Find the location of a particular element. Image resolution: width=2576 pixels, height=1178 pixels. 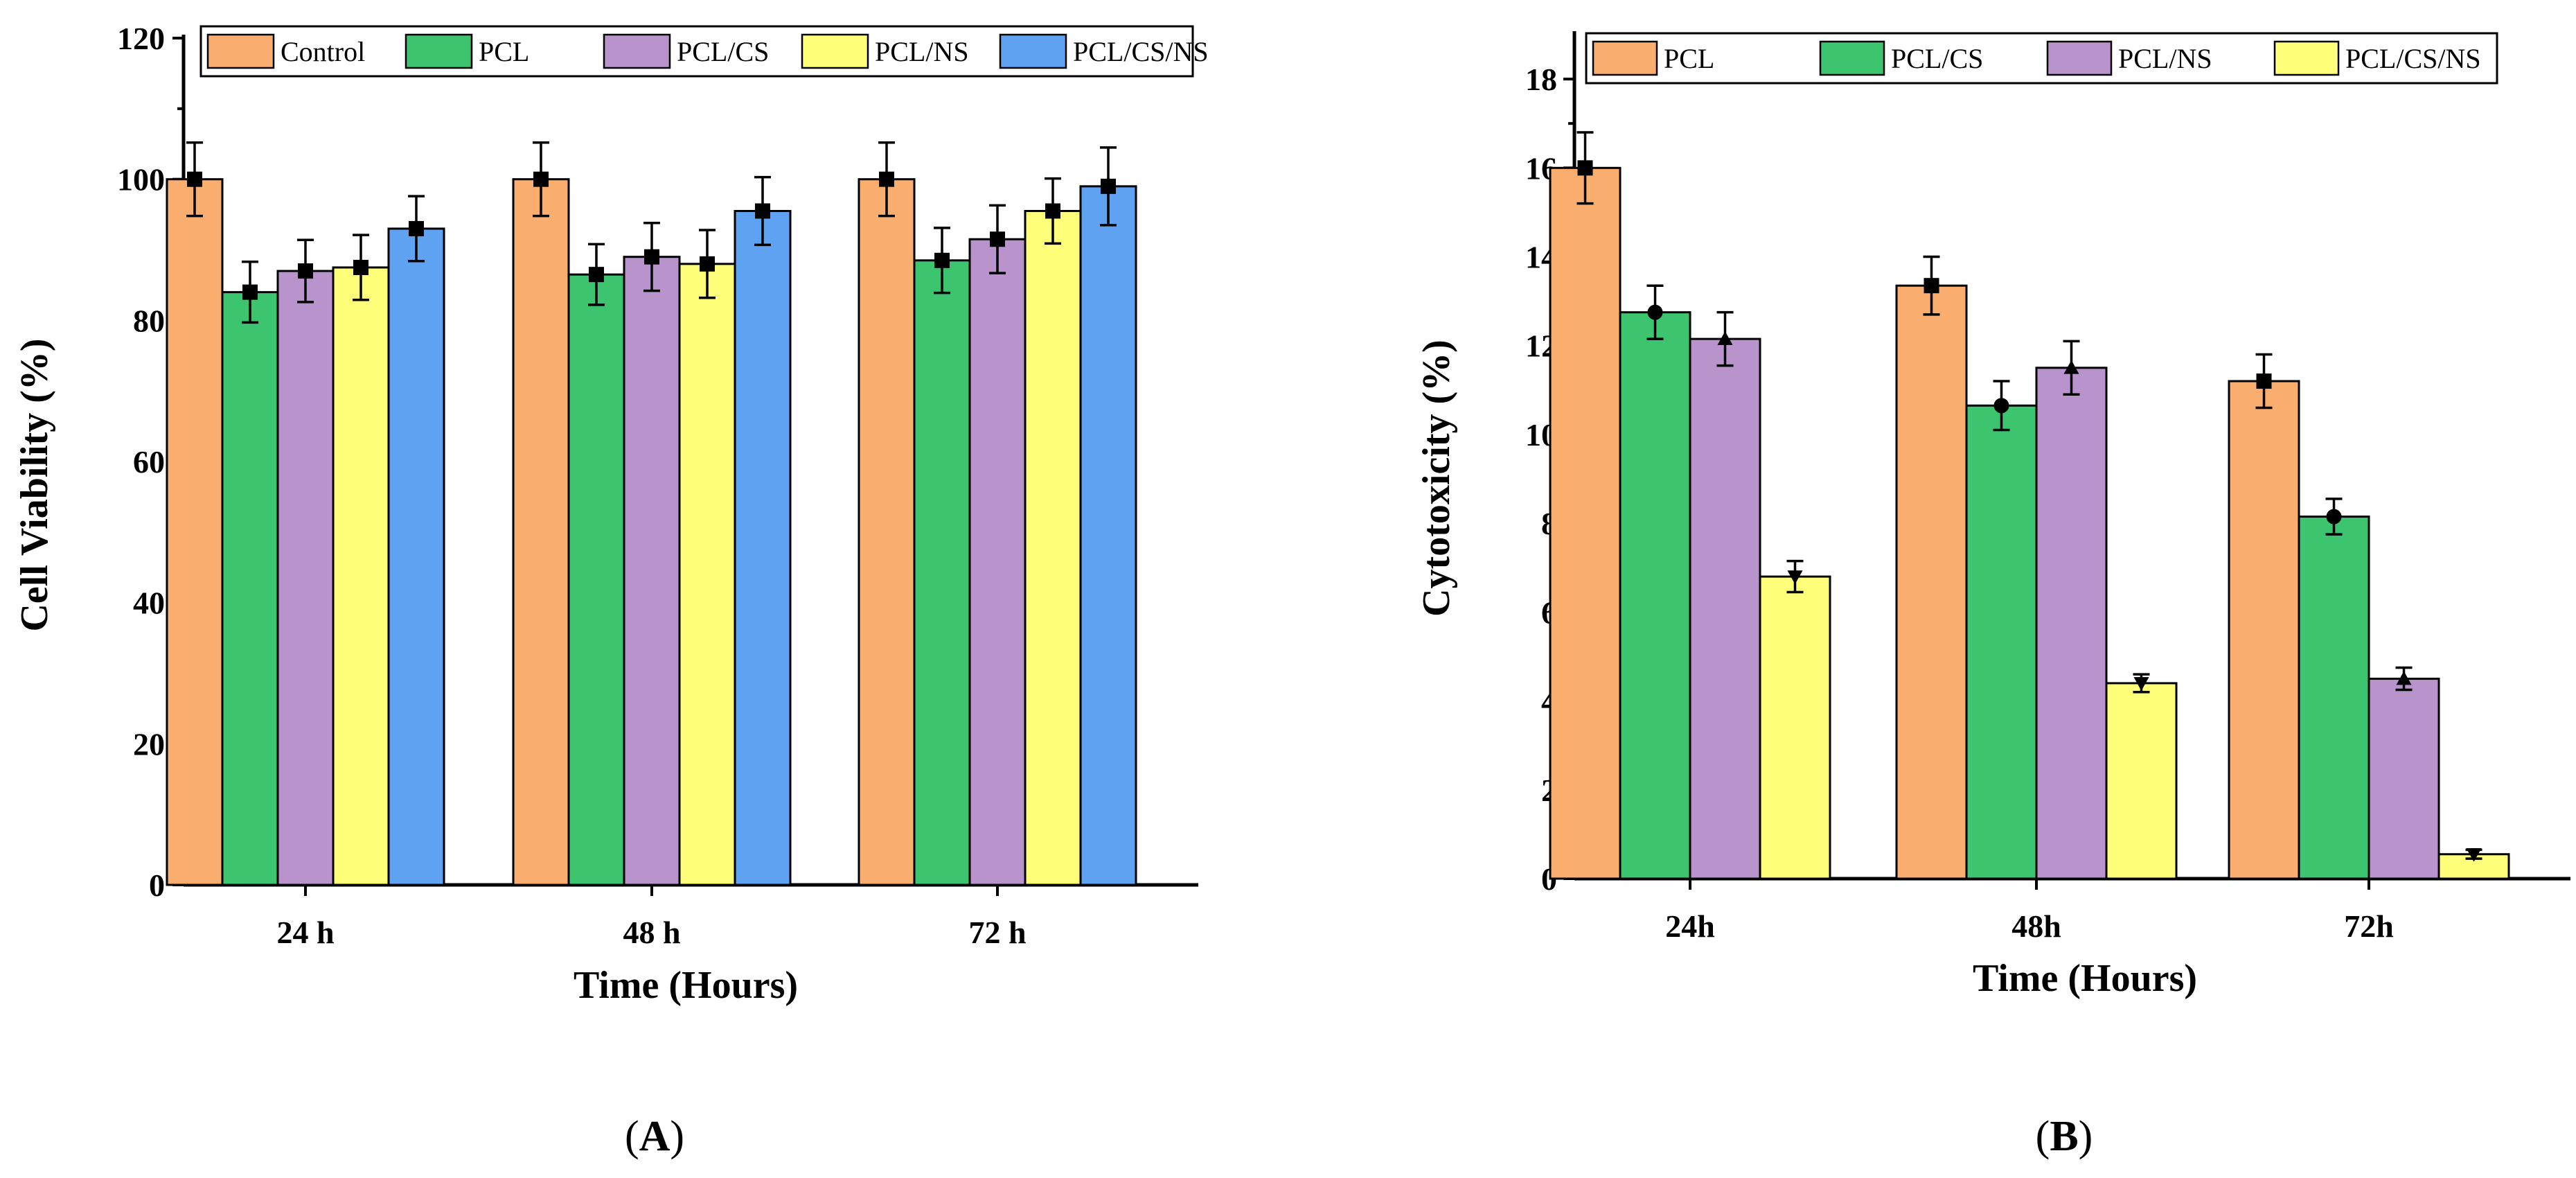

marker-pcl-ns-72h is located at coordinates (2404, 678).